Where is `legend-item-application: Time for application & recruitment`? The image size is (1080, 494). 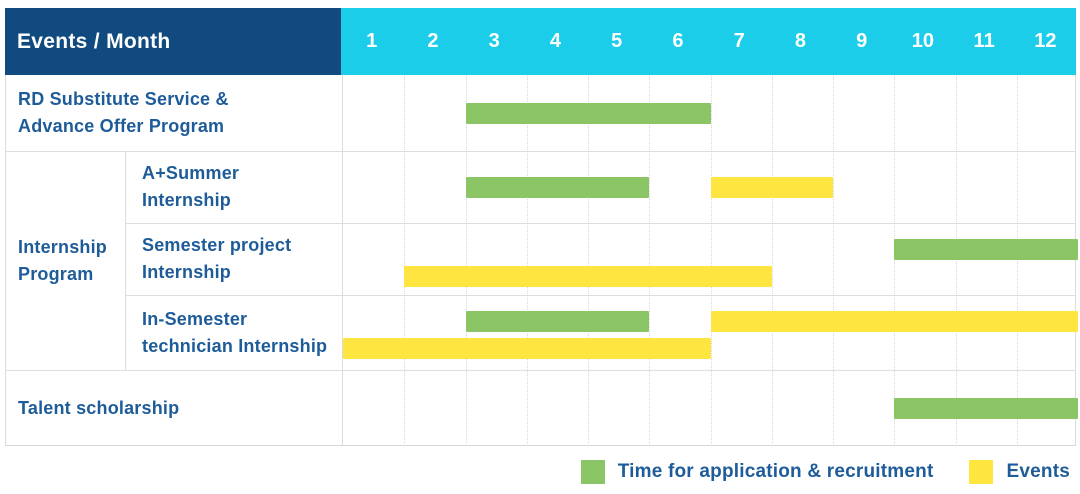 legend-item-application: Time for application & recruitment is located at coordinates (757, 472).